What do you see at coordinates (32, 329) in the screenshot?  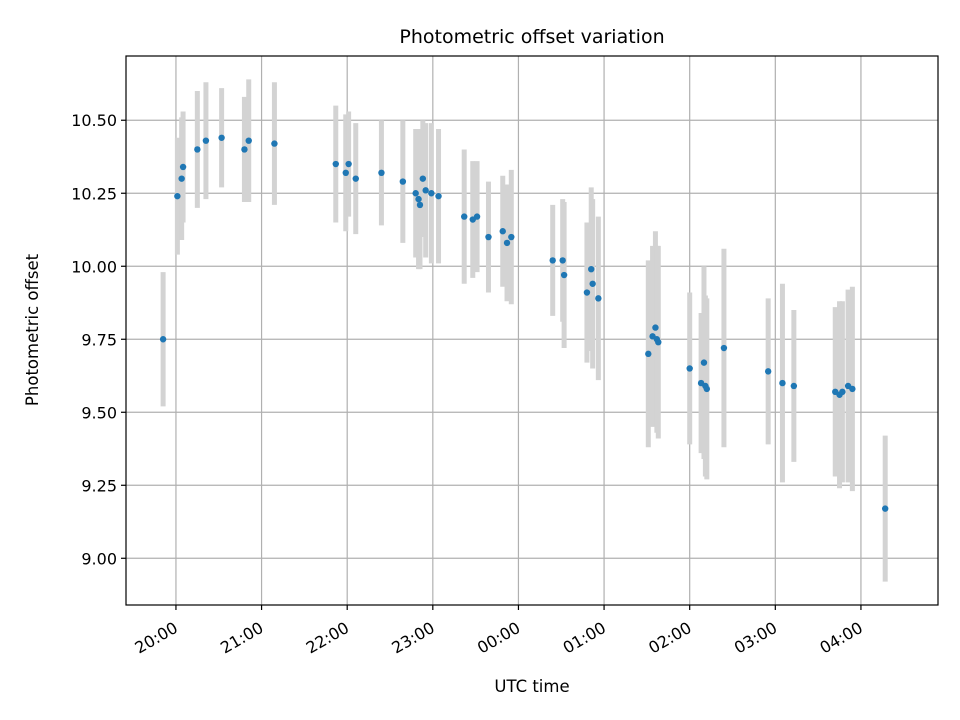 I see `y-axis-label: Photometric offset` at bounding box center [32, 329].